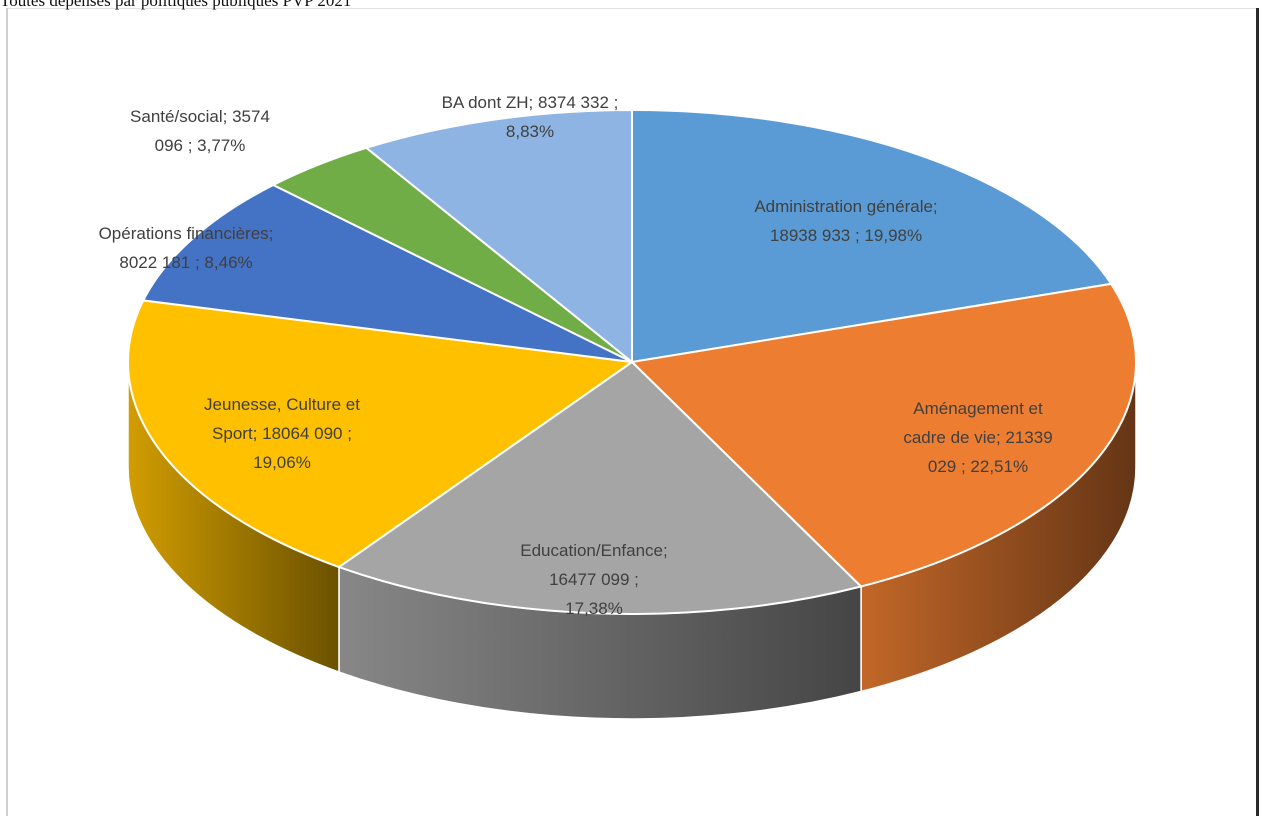 The height and width of the screenshot is (816, 1265). I want to click on slice-label-line: 16477 099 ;, so click(594, 579).